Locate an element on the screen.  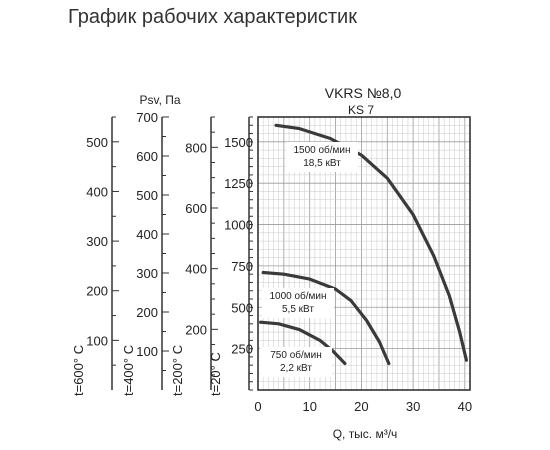
series-power-label: 2,2 кВт is located at coordinates (296, 368).